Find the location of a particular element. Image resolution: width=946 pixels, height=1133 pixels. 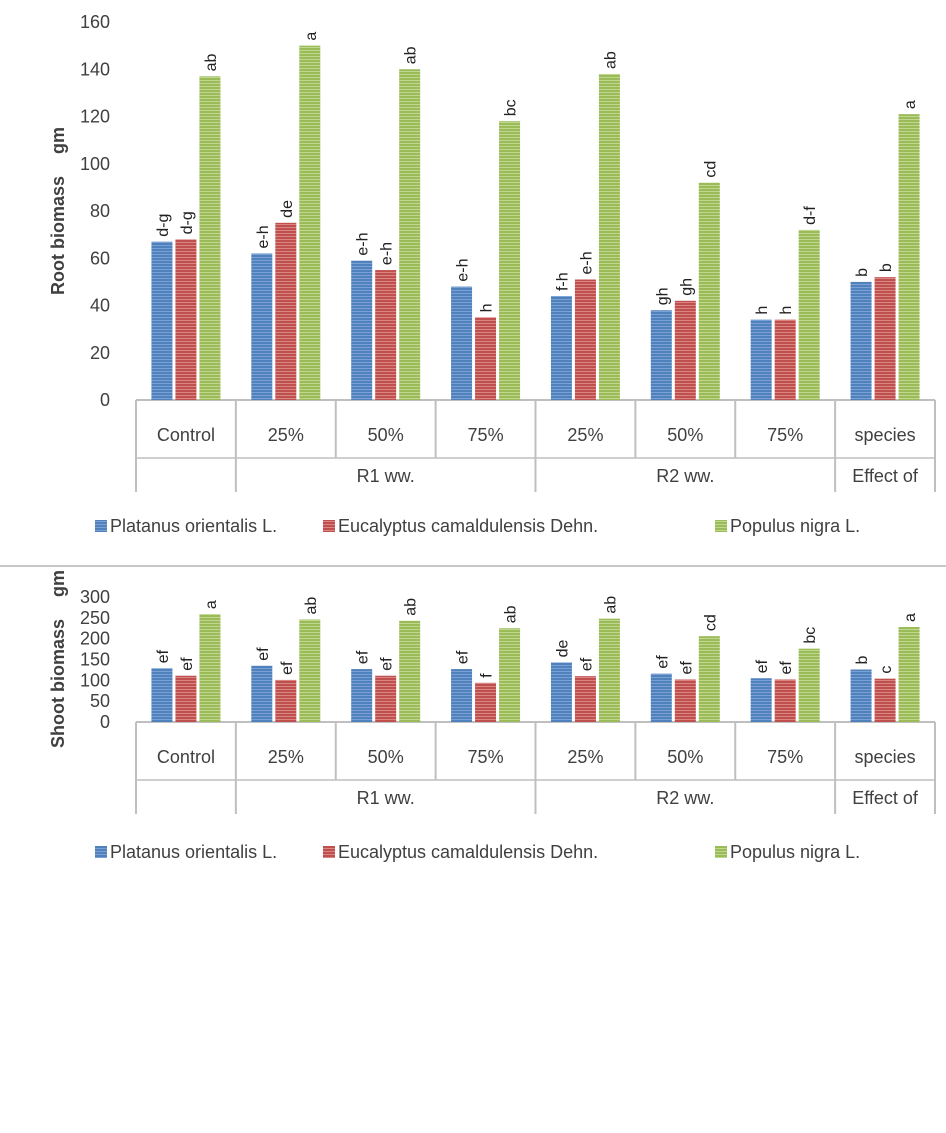

y-tick-label: 40 is located at coordinates (100, 306).